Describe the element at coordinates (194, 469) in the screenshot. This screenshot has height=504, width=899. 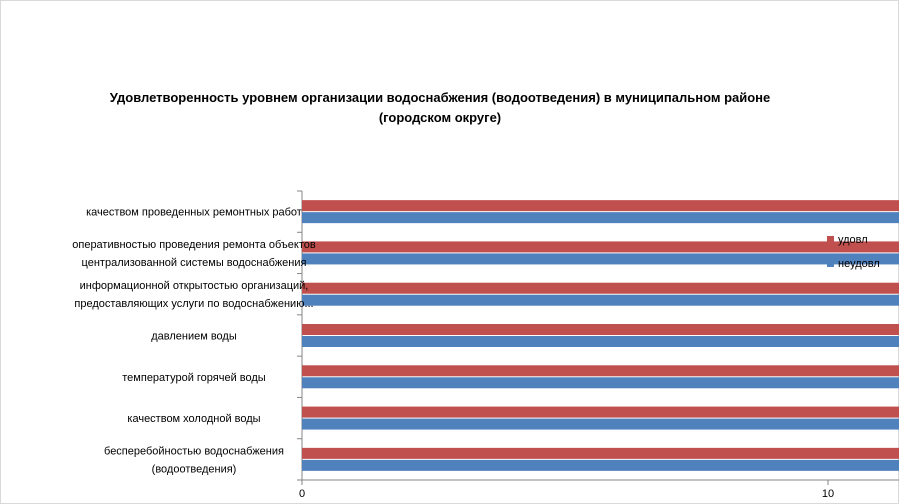
I see `category-label: (водоотведения)` at that location.